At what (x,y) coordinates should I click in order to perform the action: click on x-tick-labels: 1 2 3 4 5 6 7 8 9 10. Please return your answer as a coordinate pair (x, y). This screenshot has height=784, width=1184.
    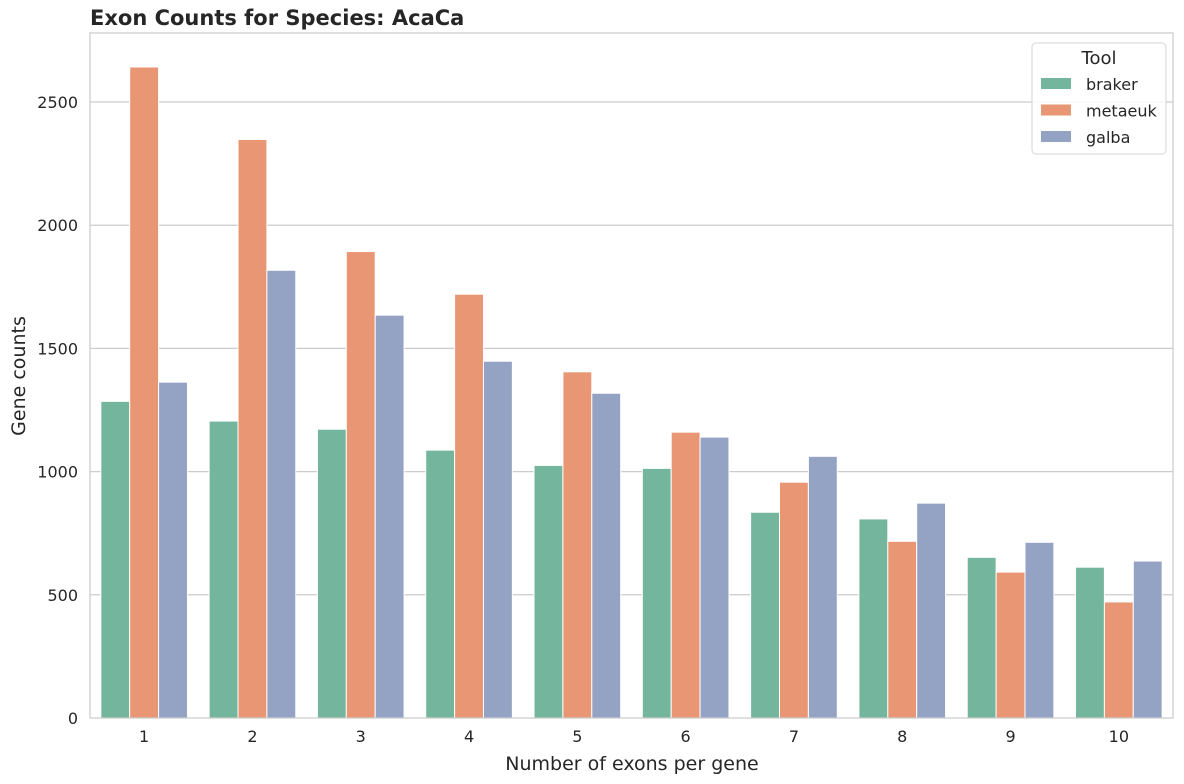
    Looking at the image, I should click on (634, 736).